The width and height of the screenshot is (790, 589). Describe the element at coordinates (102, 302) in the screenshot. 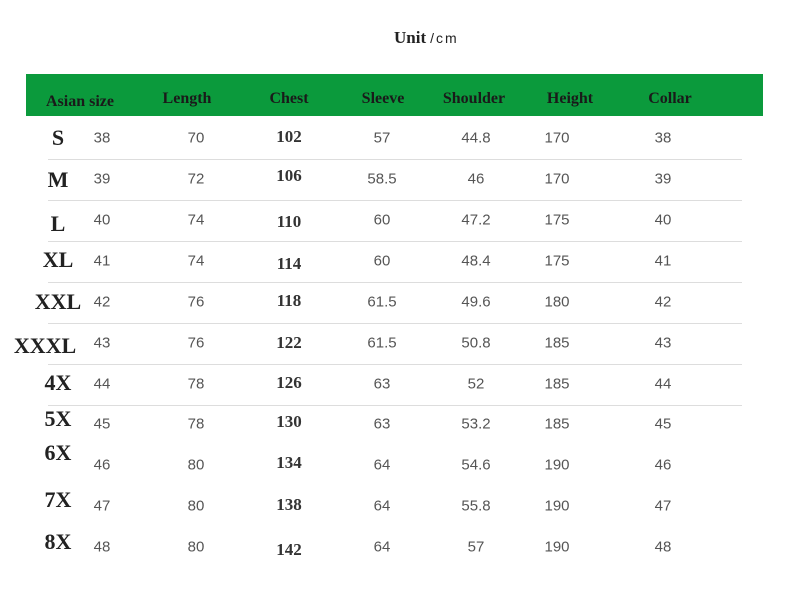

I see `cell-collar-num: 42` at that location.